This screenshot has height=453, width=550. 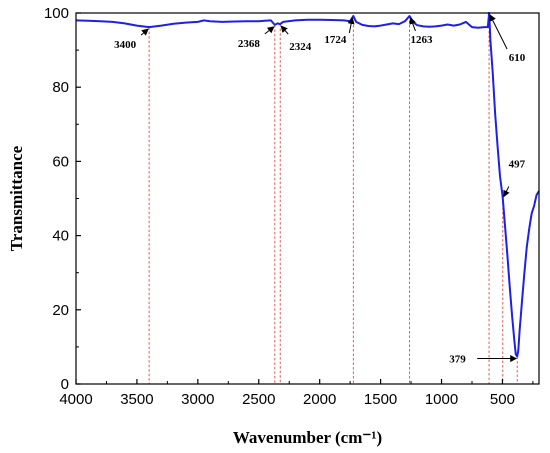 I want to click on x-tick-label: 1500, so click(x=380, y=399).